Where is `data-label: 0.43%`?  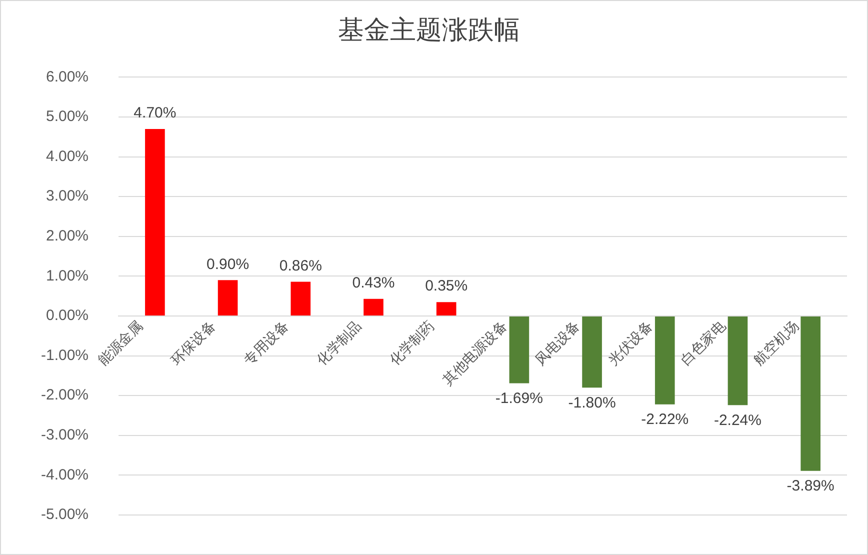 data-label: 0.43% is located at coordinates (373, 283).